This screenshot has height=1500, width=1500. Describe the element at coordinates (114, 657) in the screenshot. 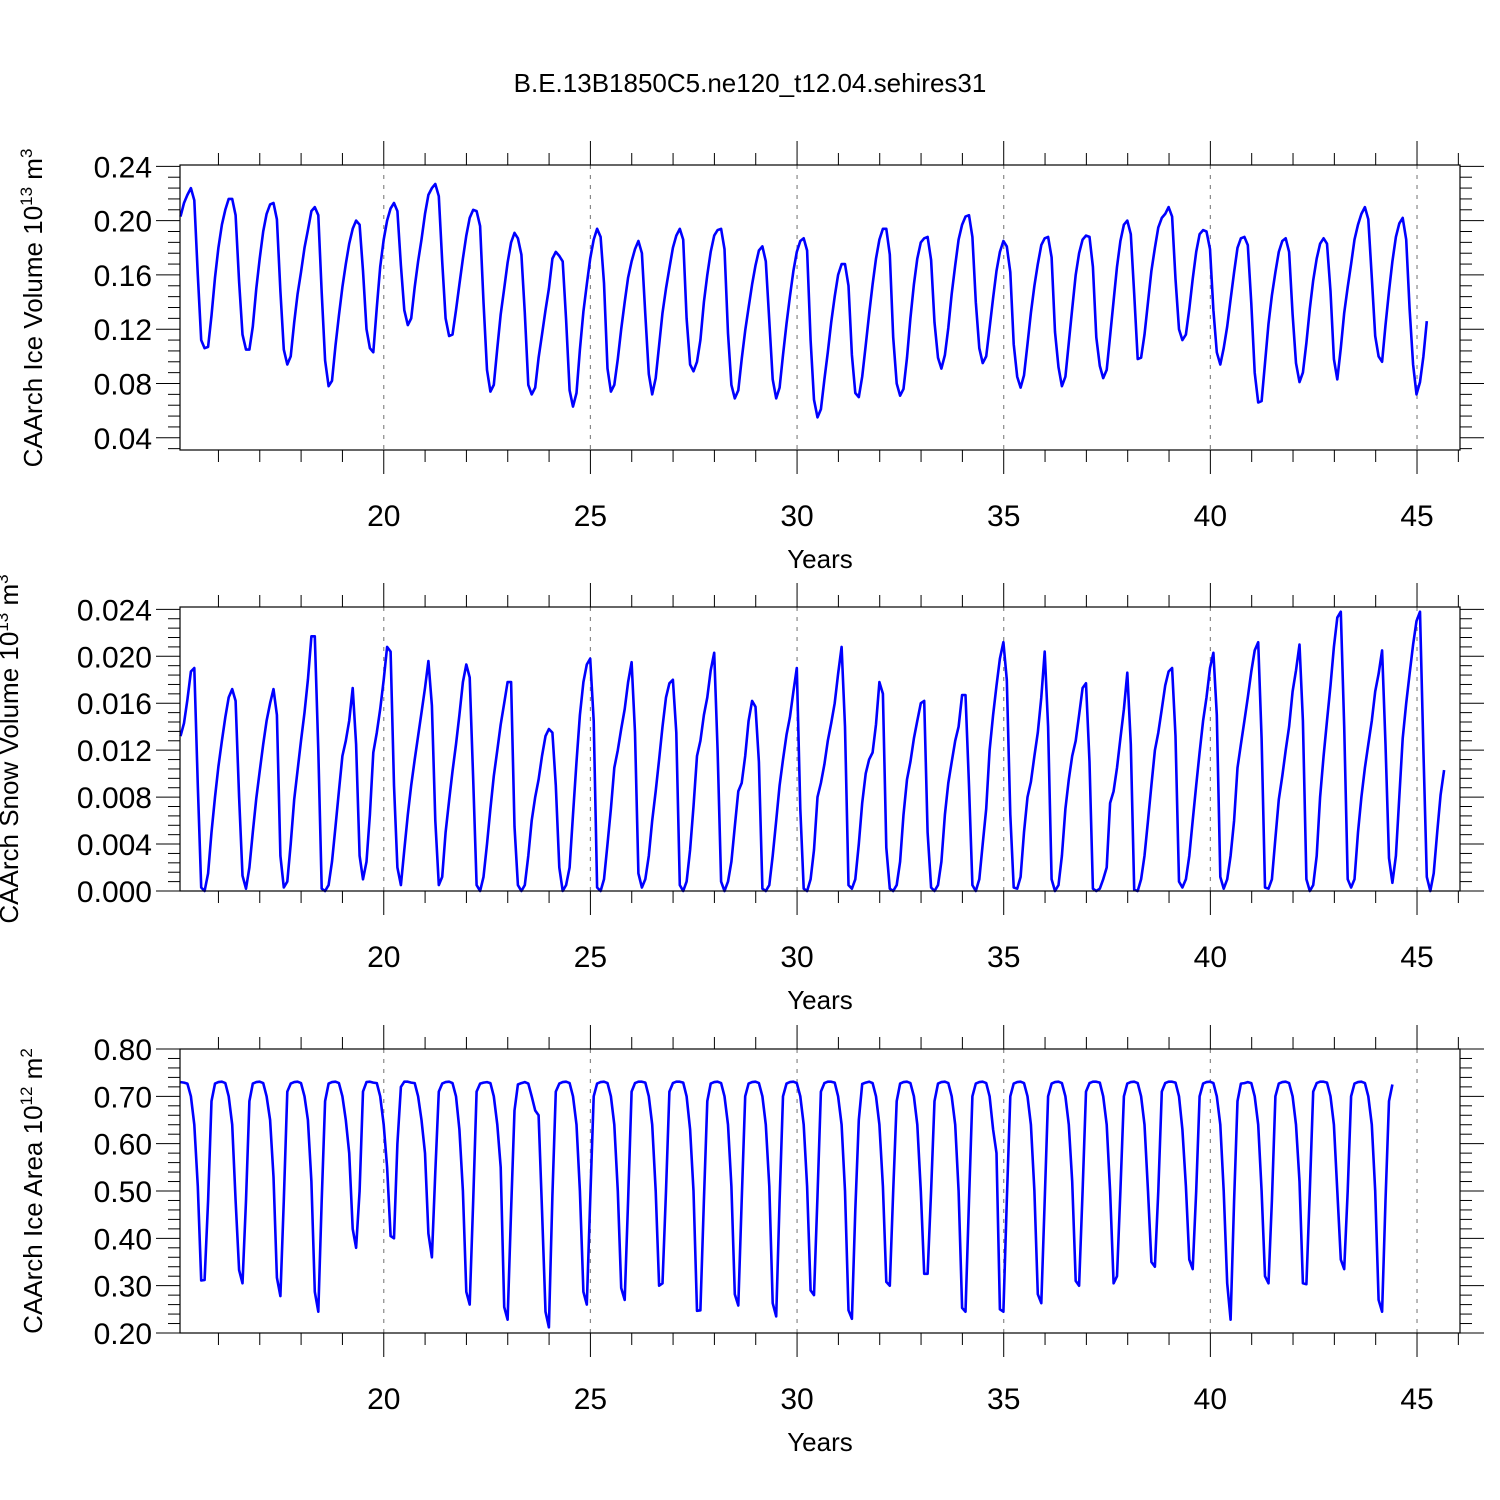

I see `y-tick-label: 0.020` at that location.